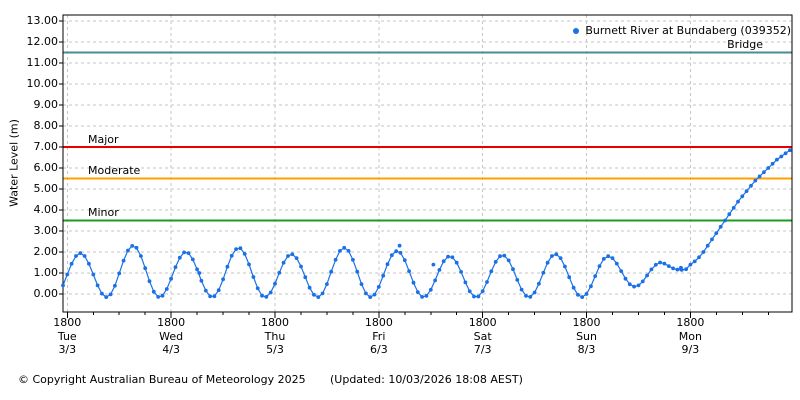 The image size is (800, 400). I want to click on y-tick-label: 2.00, so click(46, 251).